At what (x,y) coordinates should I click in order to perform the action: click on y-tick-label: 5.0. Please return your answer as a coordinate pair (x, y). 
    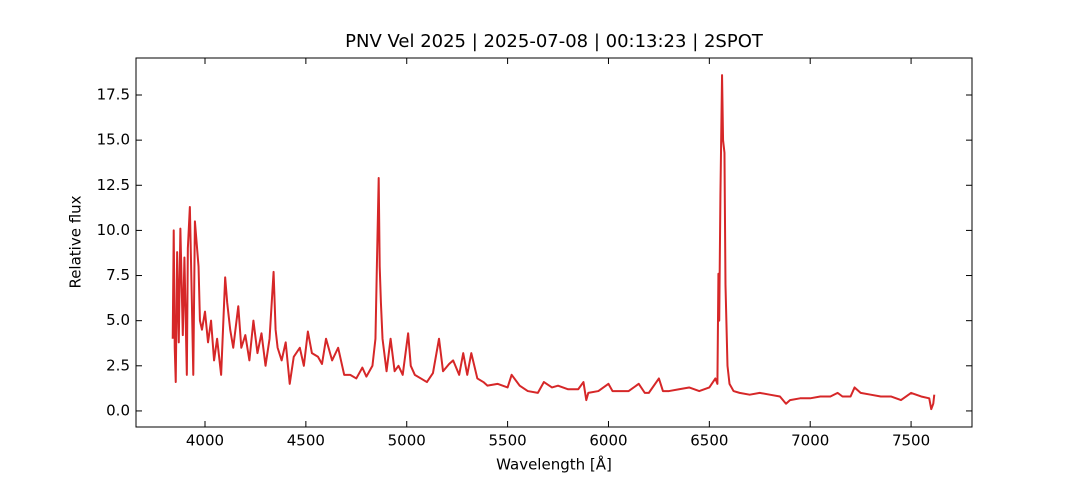
    Looking at the image, I should click on (118, 320).